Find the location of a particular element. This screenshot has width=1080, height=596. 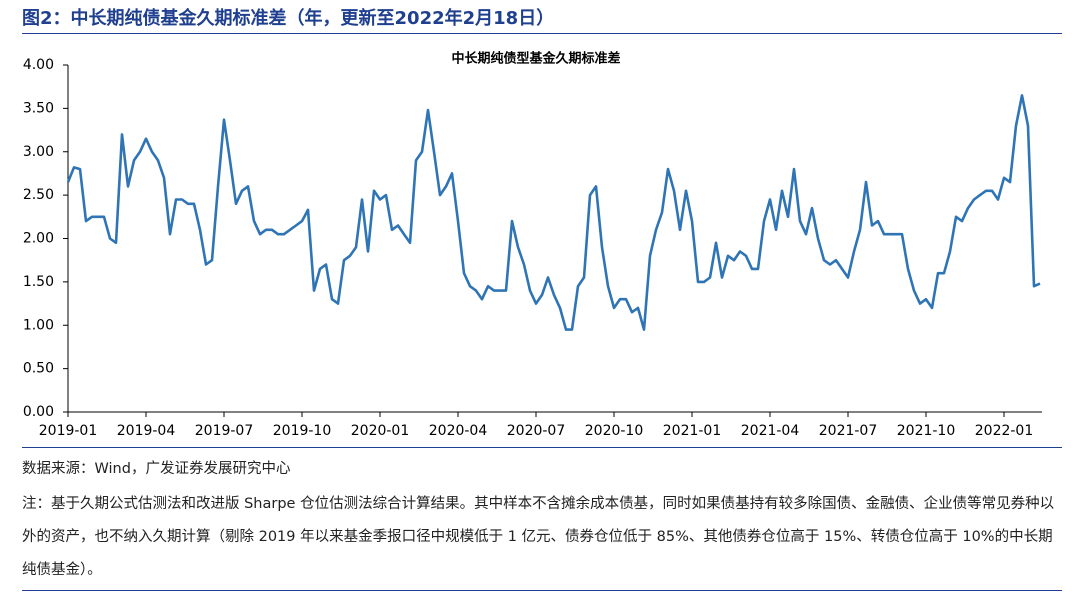

chart-title: 中长期纯债型基金久期标准差 is located at coordinates (535, 59).